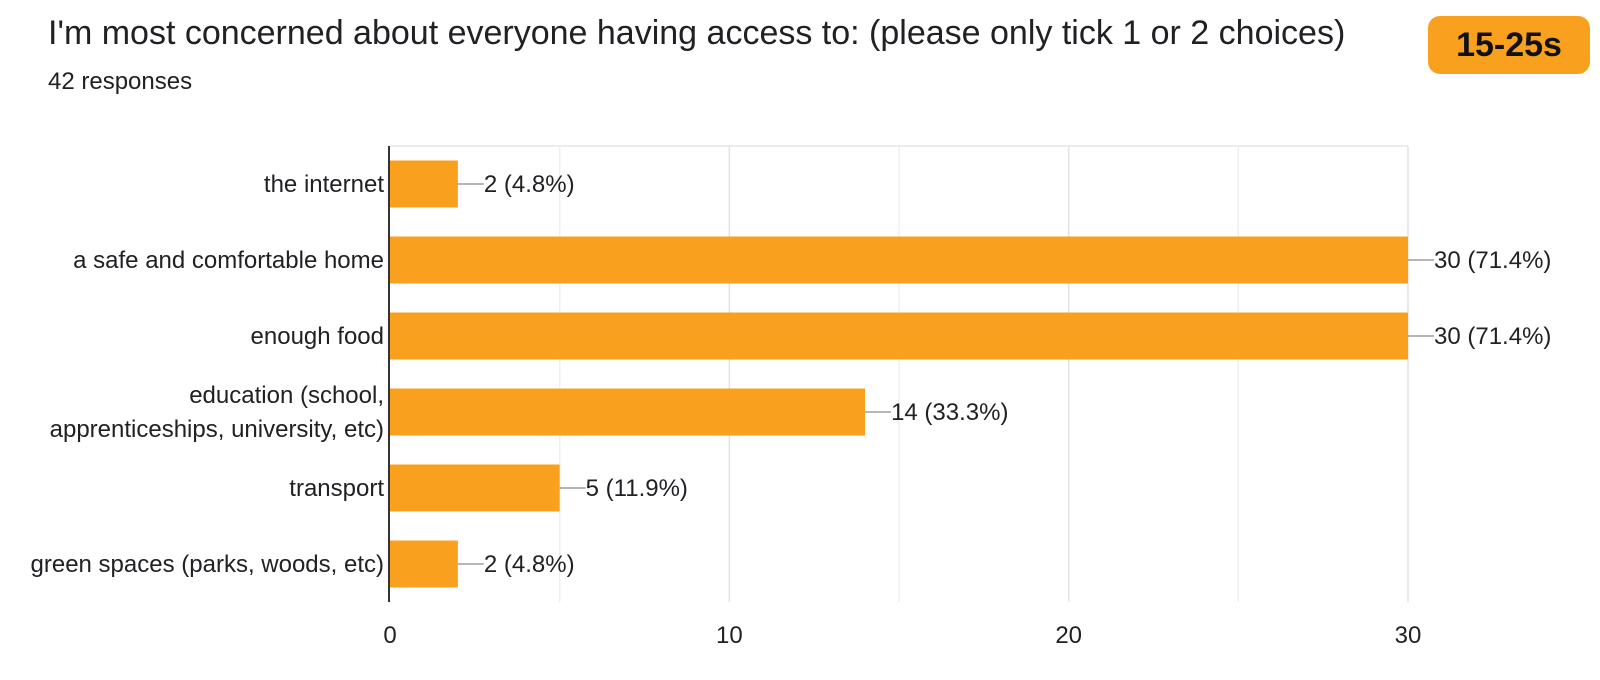 The width and height of the screenshot is (1600, 680). What do you see at coordinates (336, 488) in the screenshot?
I see `category-label: transport` at bounding box center [336, 488].